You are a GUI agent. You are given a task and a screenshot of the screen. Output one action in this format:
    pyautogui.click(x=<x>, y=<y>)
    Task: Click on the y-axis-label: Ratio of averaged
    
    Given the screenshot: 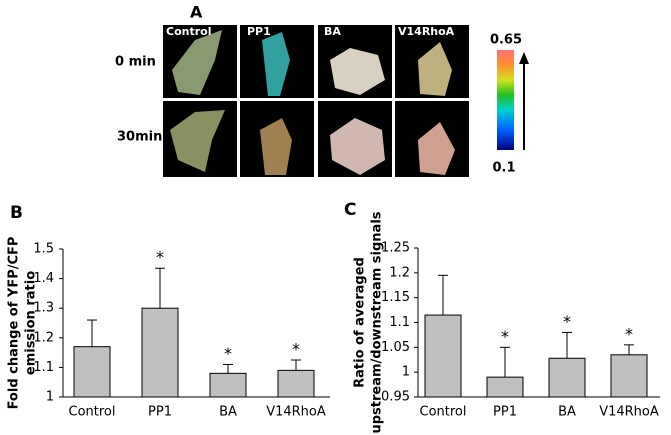 What is the action you would take?
    pyautogui.click(x=360, y=322)
    